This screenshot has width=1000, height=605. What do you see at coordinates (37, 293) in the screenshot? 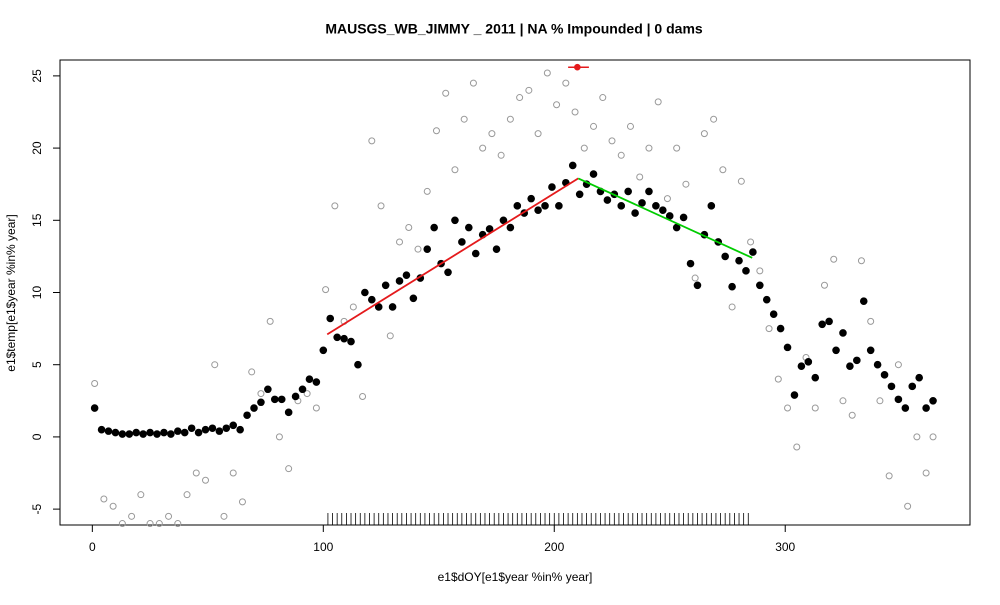
I see `y-tick-label: 10` at bounding box center [37, 293].